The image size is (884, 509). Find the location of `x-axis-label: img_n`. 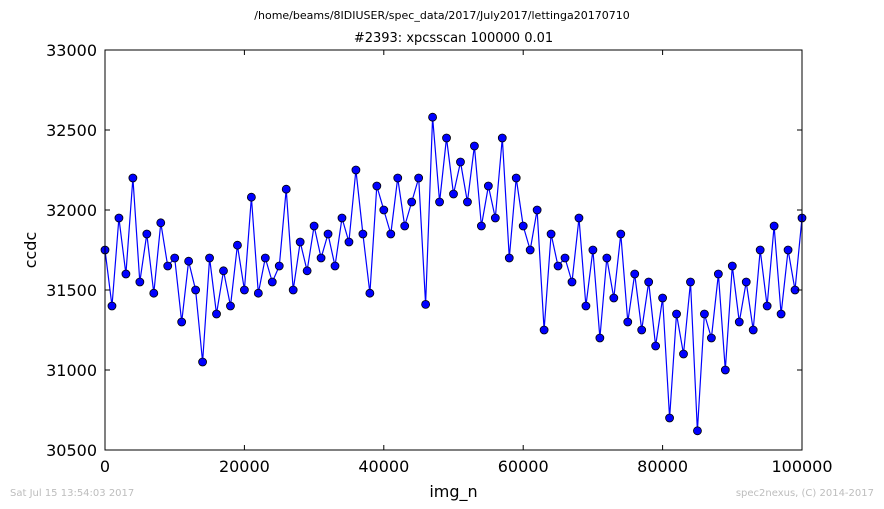

x-axis-label: img_n is located at coordinates (453, 492).